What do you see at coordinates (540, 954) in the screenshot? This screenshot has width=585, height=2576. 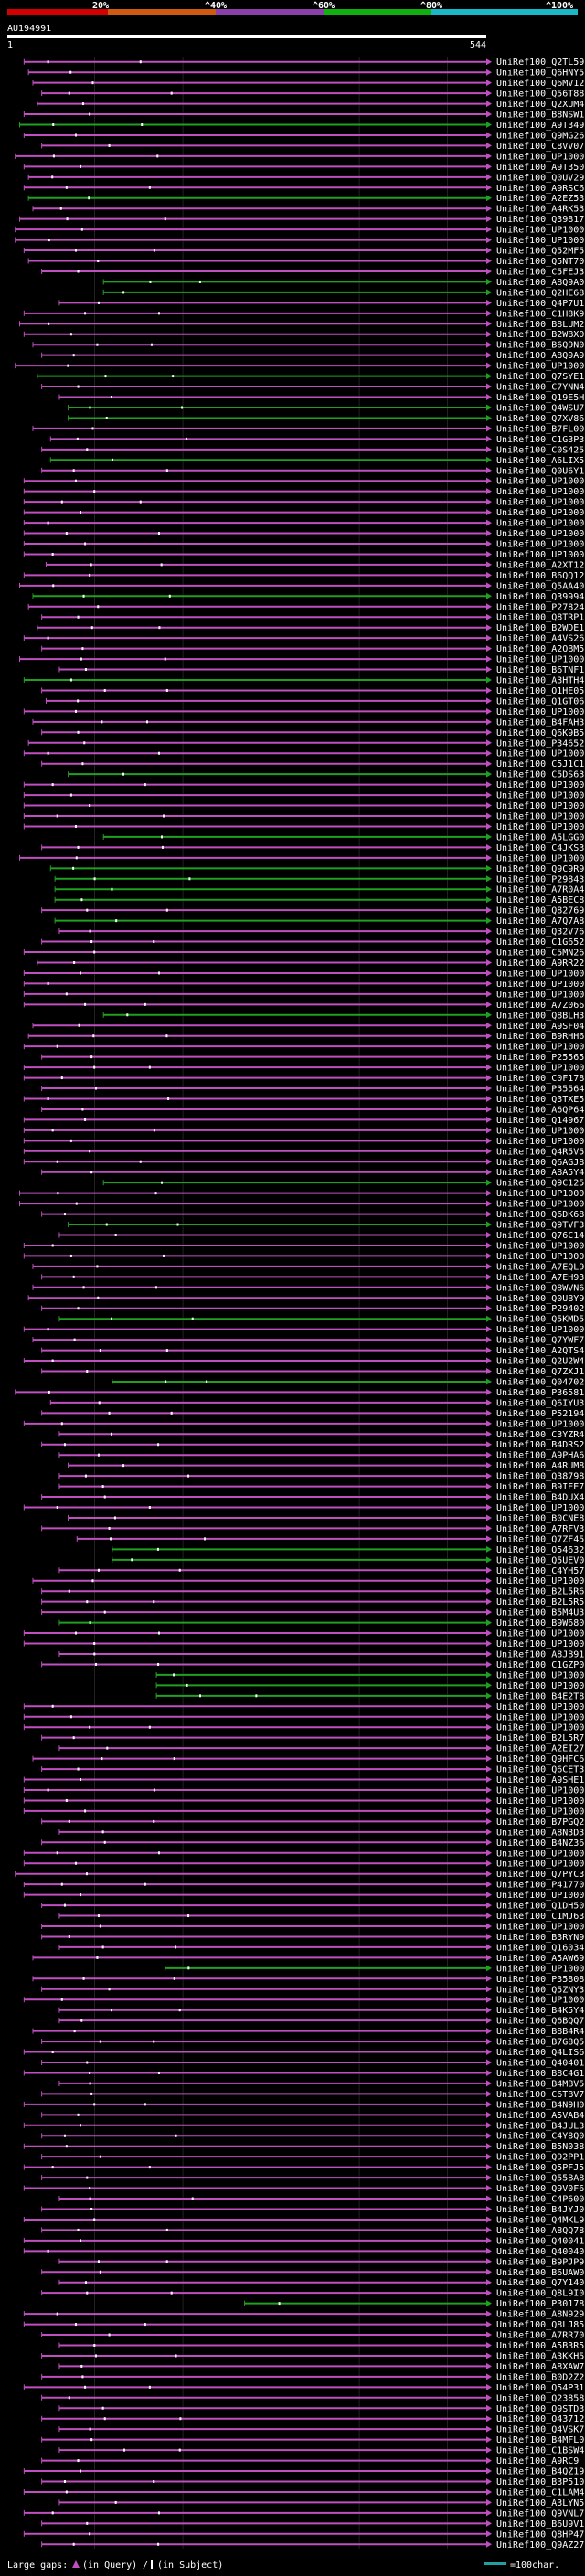 I see `hit-label: UniRef100_C5MN26` at bounding box center [540, 954].